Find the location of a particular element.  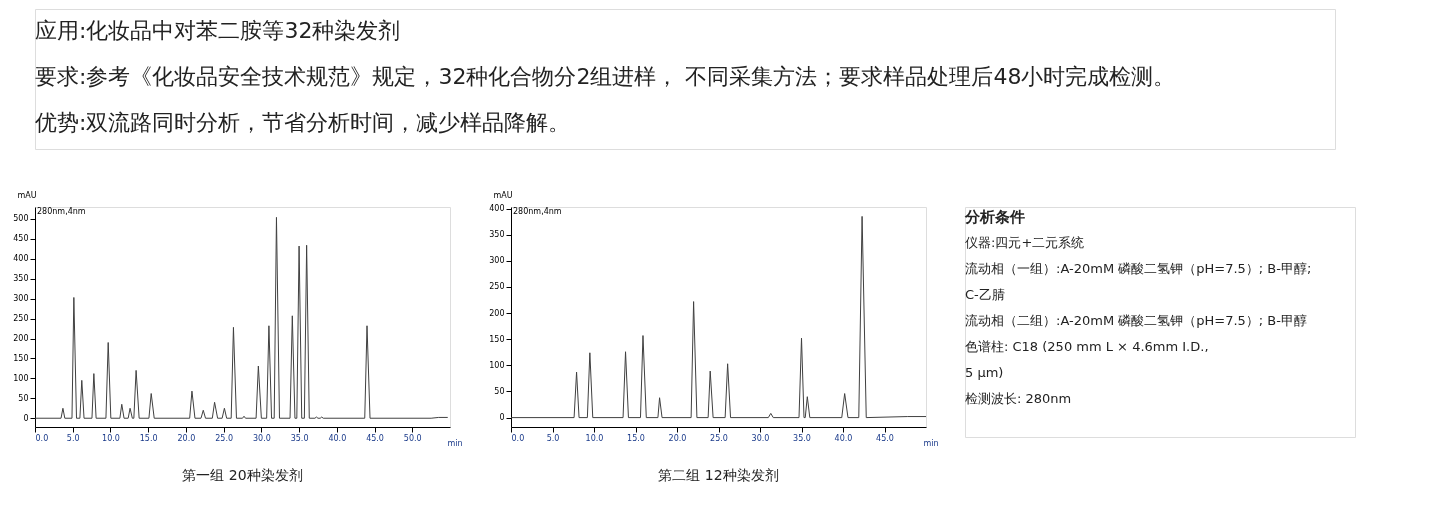

text: 5 μm) is located at coordinates (984, 372).